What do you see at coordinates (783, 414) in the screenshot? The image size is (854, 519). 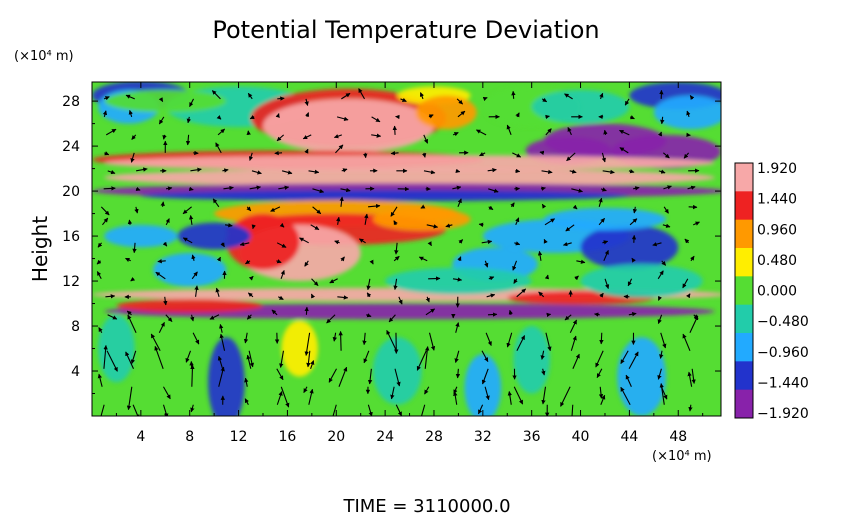 I see `colorbar-label: −1.920` at bounding box center [783, 414].